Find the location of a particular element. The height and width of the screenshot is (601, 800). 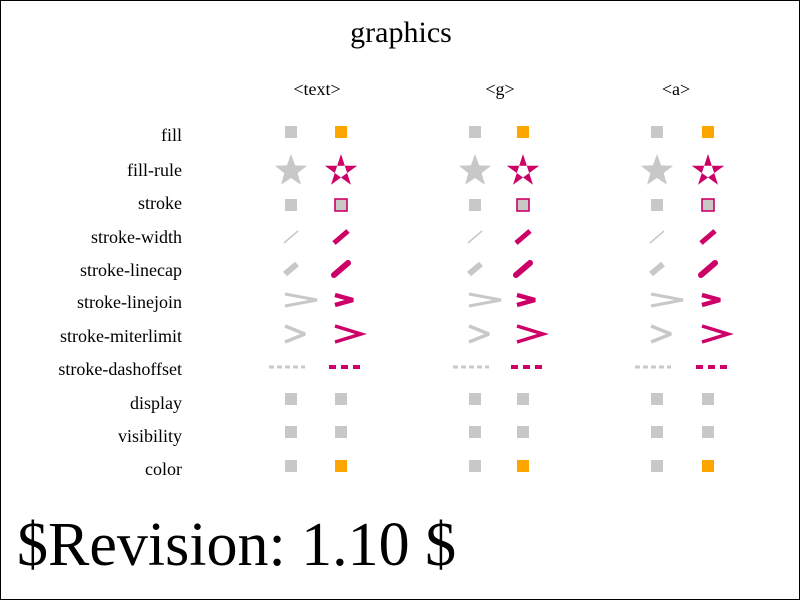

visibility-result-square-a is located at coordinates (708, 432).